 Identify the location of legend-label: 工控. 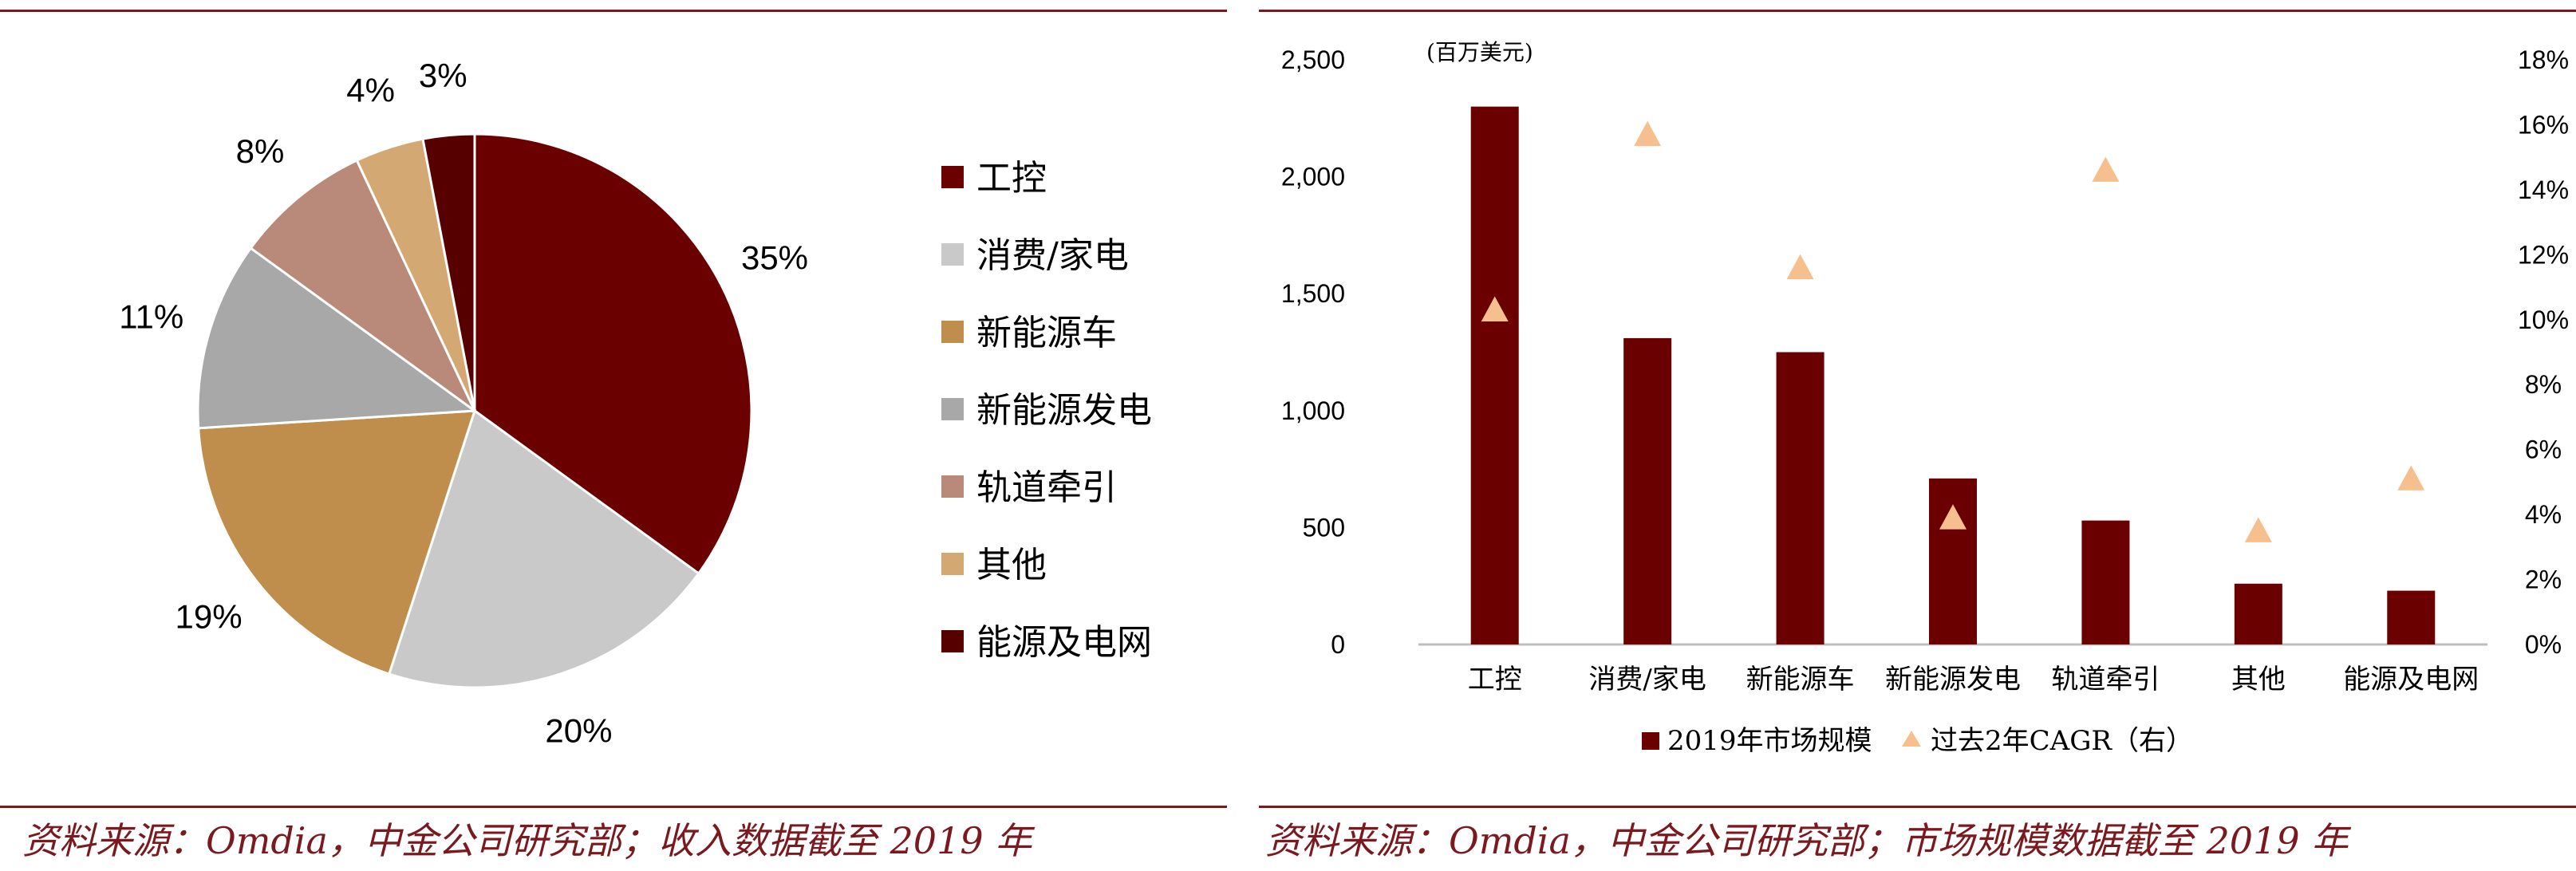
(1012, 179).